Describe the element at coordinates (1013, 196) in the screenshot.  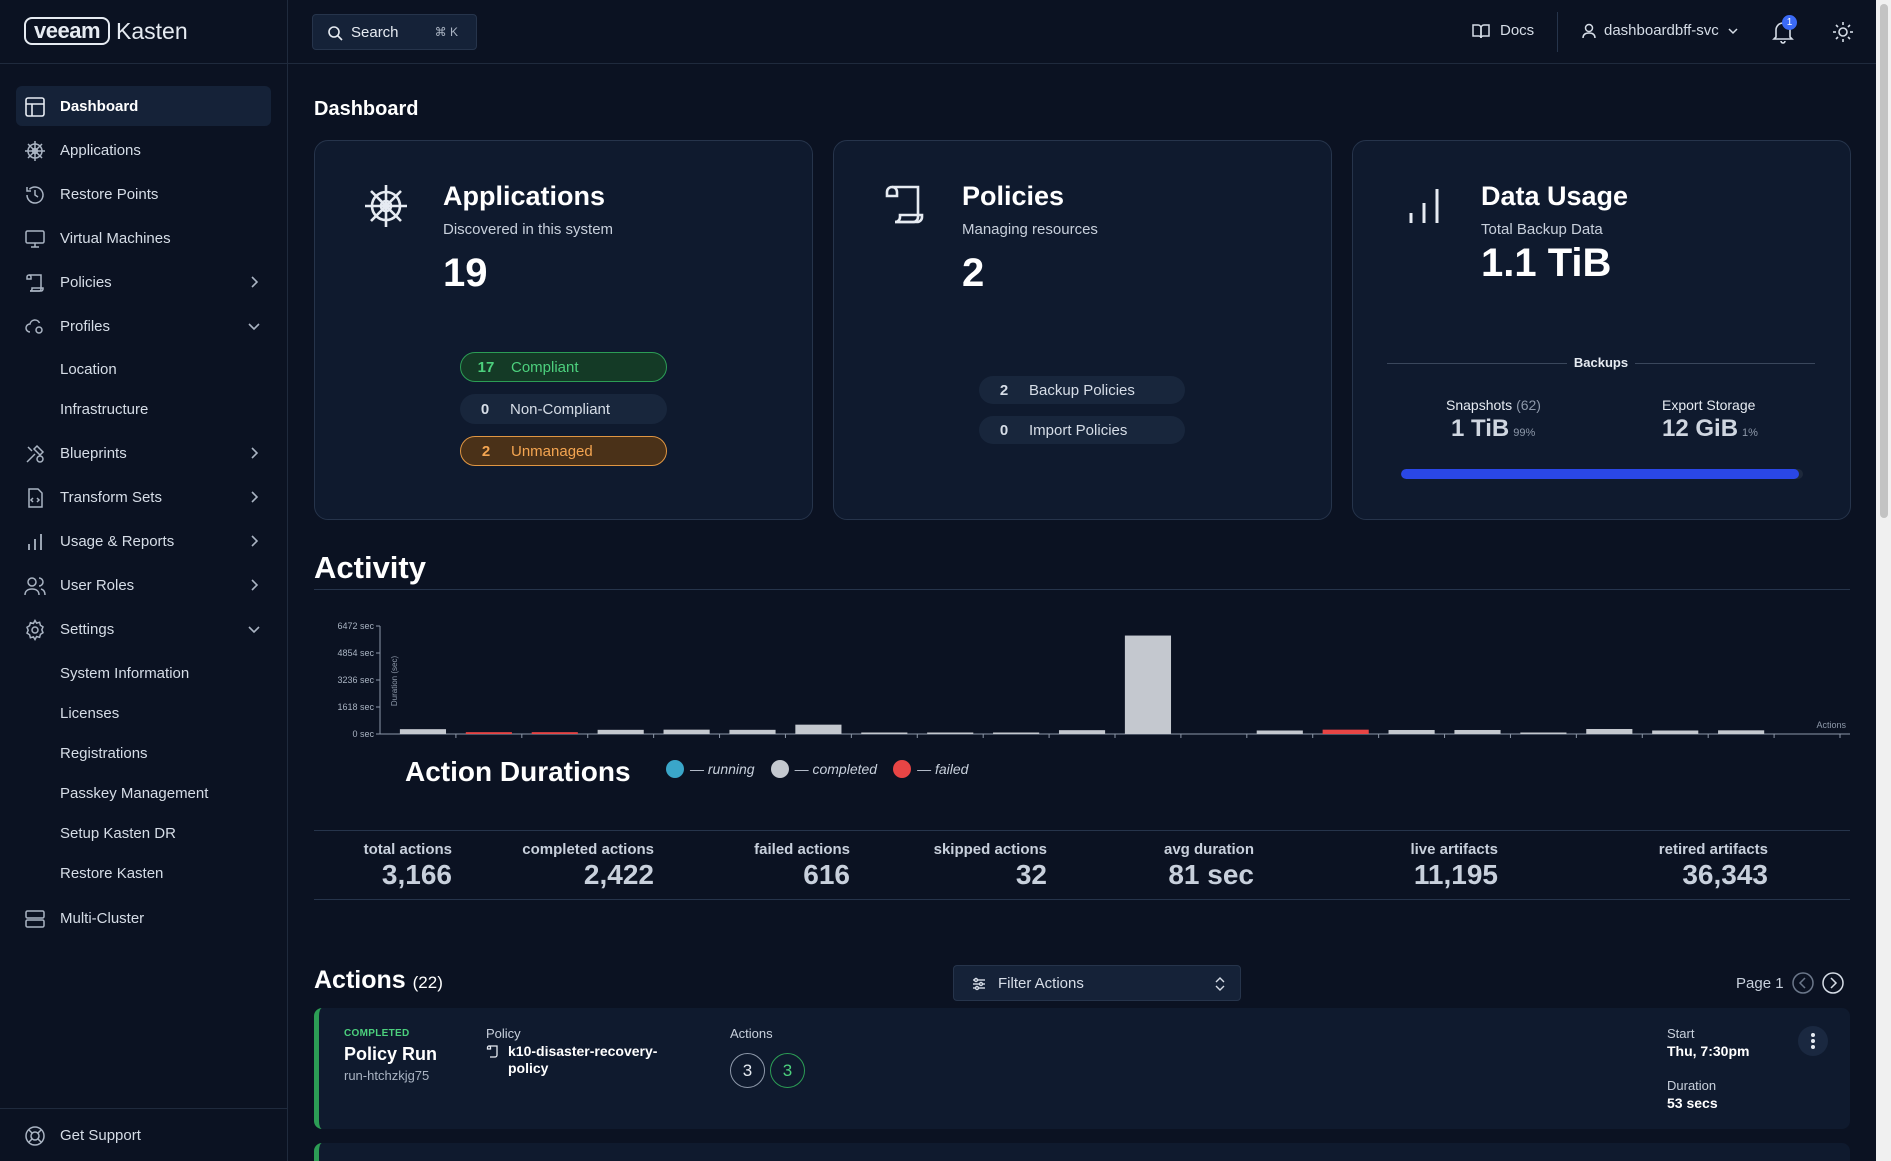
I see `card-title: Policies` at that location.